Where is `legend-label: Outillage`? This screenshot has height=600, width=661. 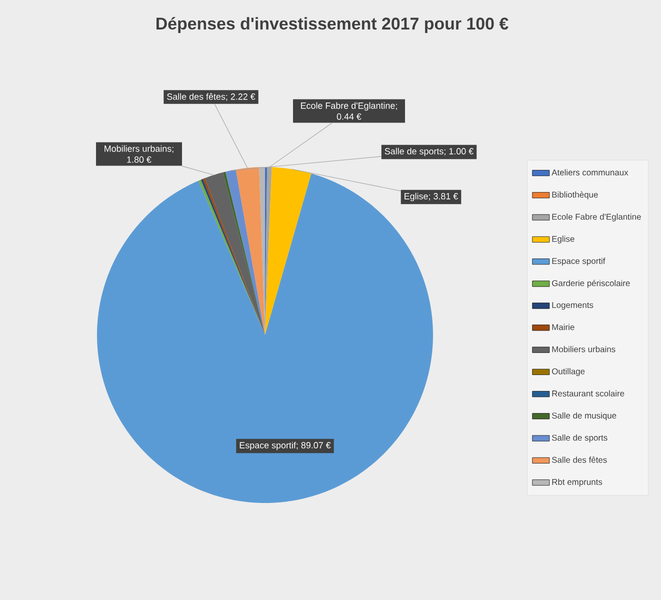
legend-label: Outillage is located at coordinates (568, 372).